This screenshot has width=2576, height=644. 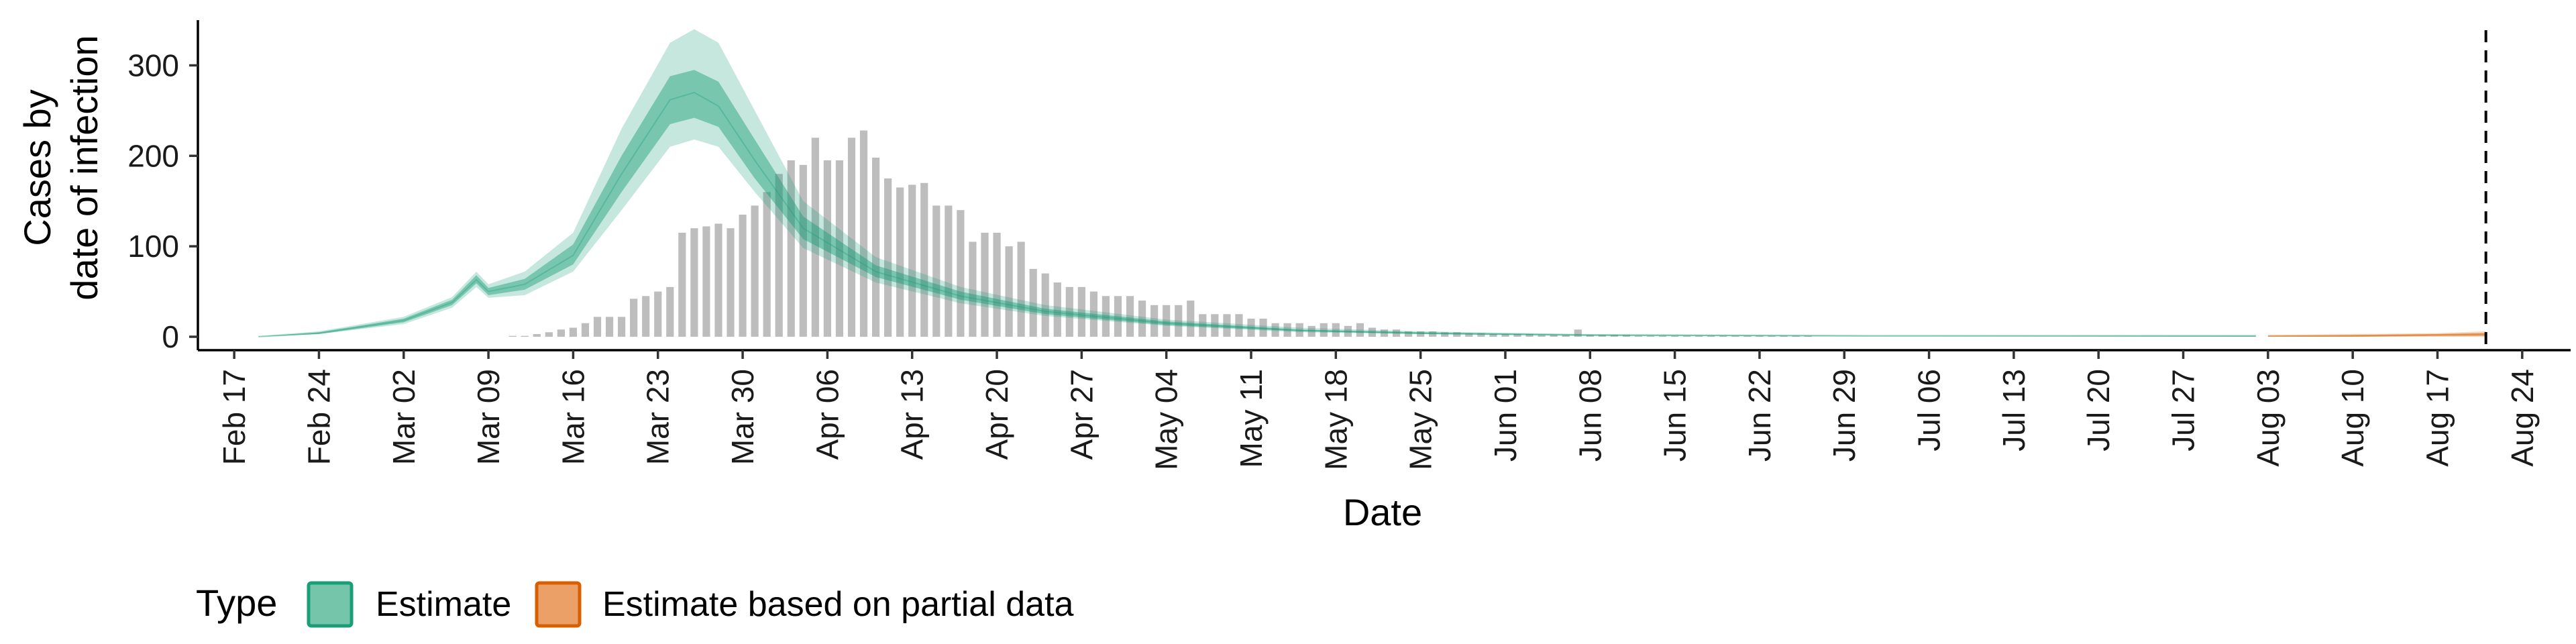 I want to click on x-tick-label: Aug 17, so click(x=2437, y=418).